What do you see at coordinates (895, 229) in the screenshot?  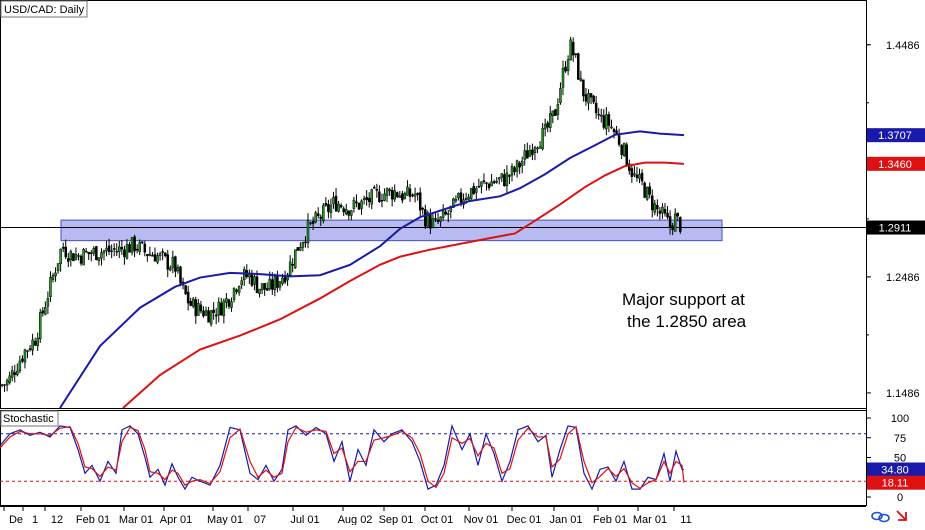 I see `current-price-value: 1.2911` at bounding box center [895, 229].